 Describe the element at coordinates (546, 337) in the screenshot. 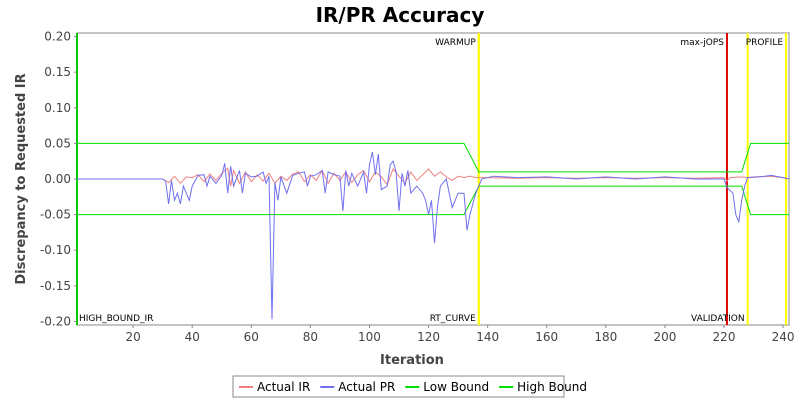

I see `x-tick-label-7: 160` at that location.